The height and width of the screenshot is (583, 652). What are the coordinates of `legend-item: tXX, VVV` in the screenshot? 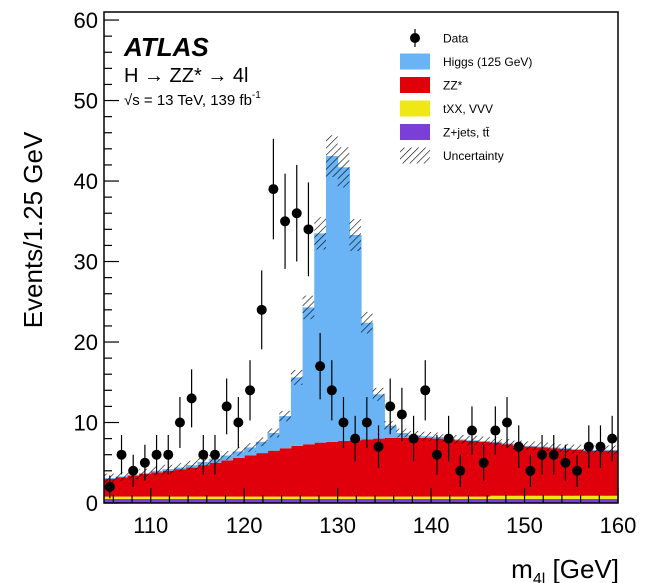 It's located at (446, 108).